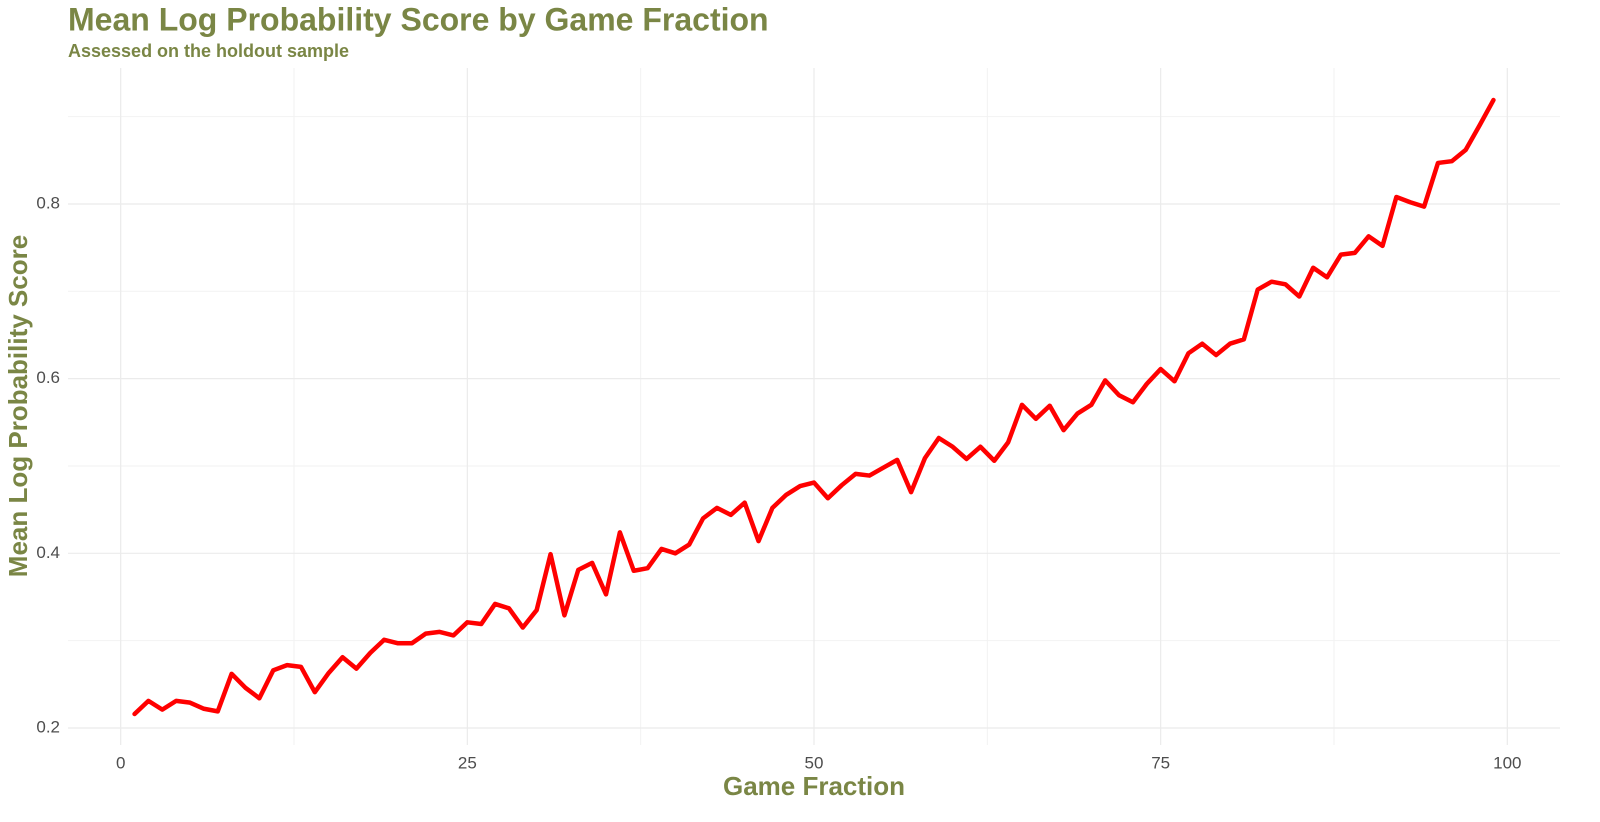  Describe the element at coordinates (208, 51) in the screenshot. I see `chart-subtitle: Assessed on the holdout sample` at that location.